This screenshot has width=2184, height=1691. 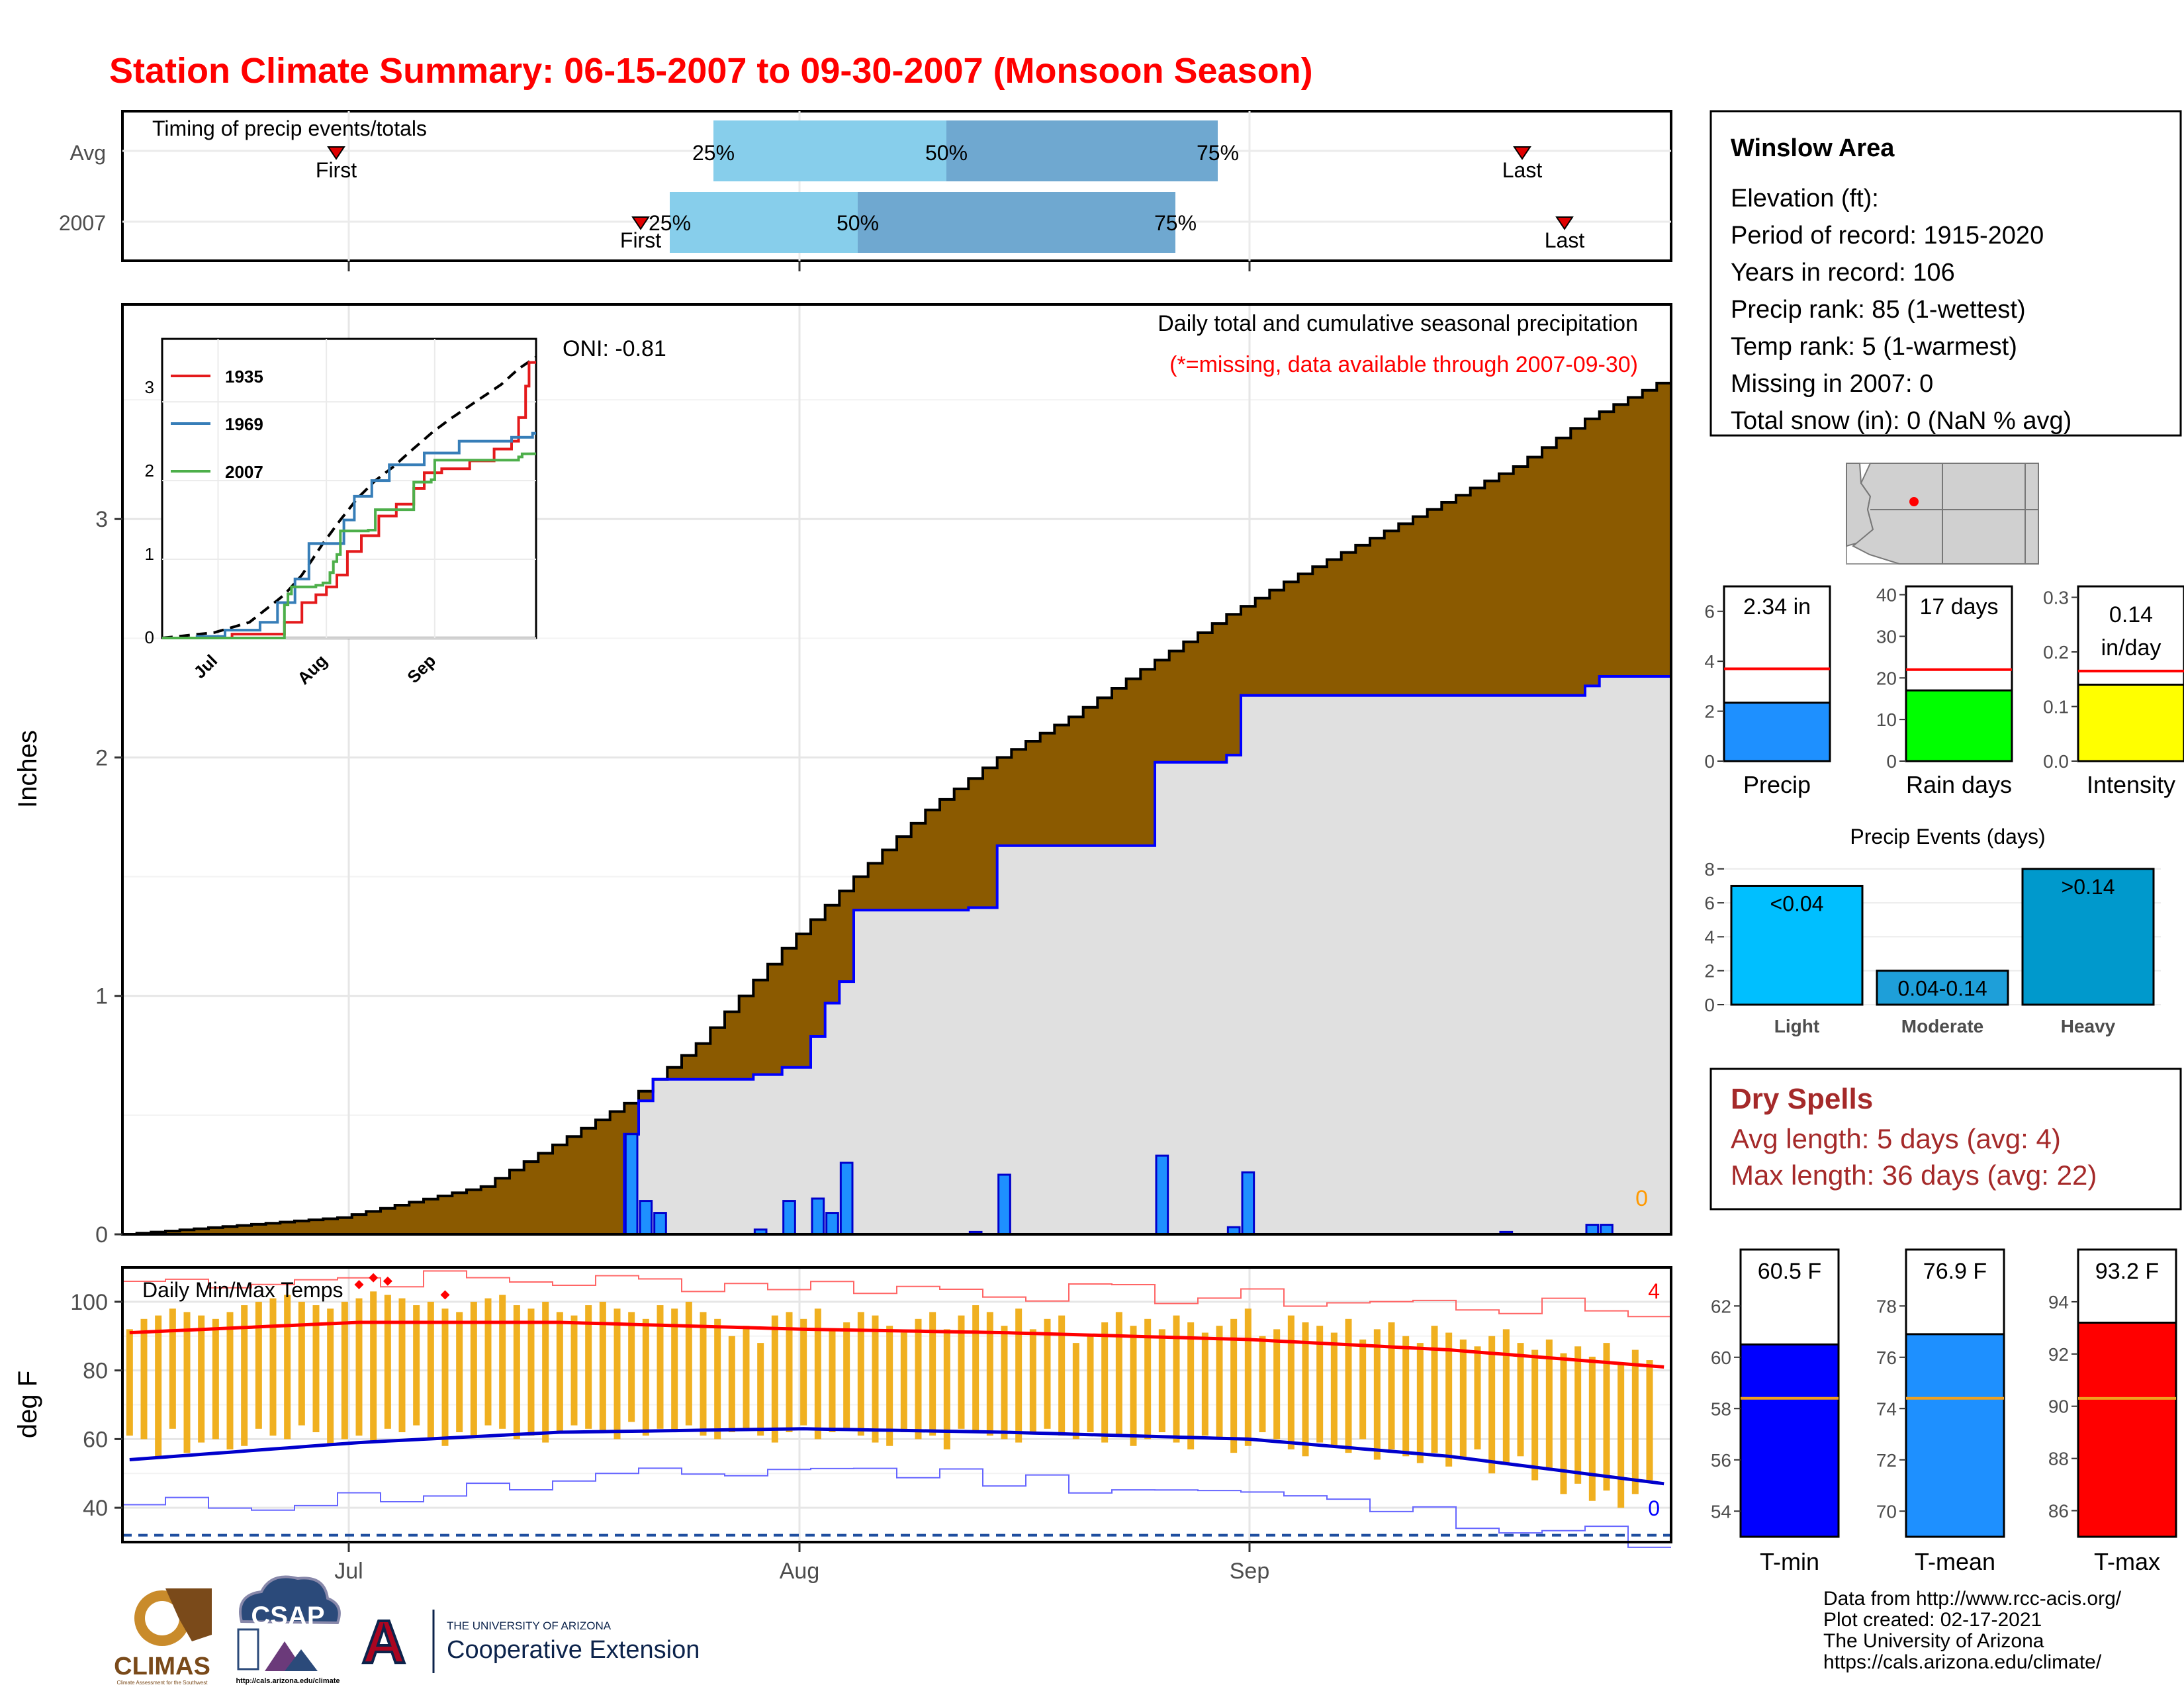 What do you see at coordinates (2127, 1561) in the screenshot?
I see `temp-bar-label: T-max` at bounding box center [2127, 1561].